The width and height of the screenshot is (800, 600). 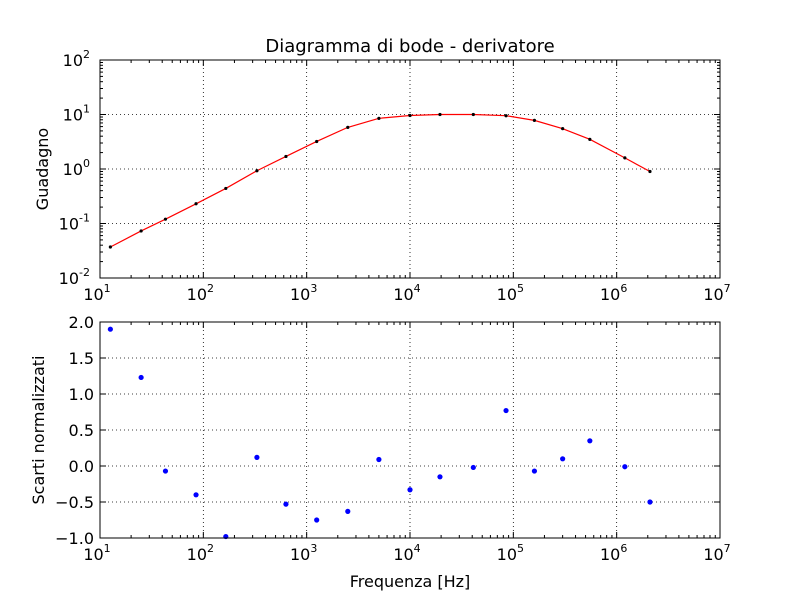 I want to click on gain-y-tick-label-exponent: 1, so click(x=86, y=109).